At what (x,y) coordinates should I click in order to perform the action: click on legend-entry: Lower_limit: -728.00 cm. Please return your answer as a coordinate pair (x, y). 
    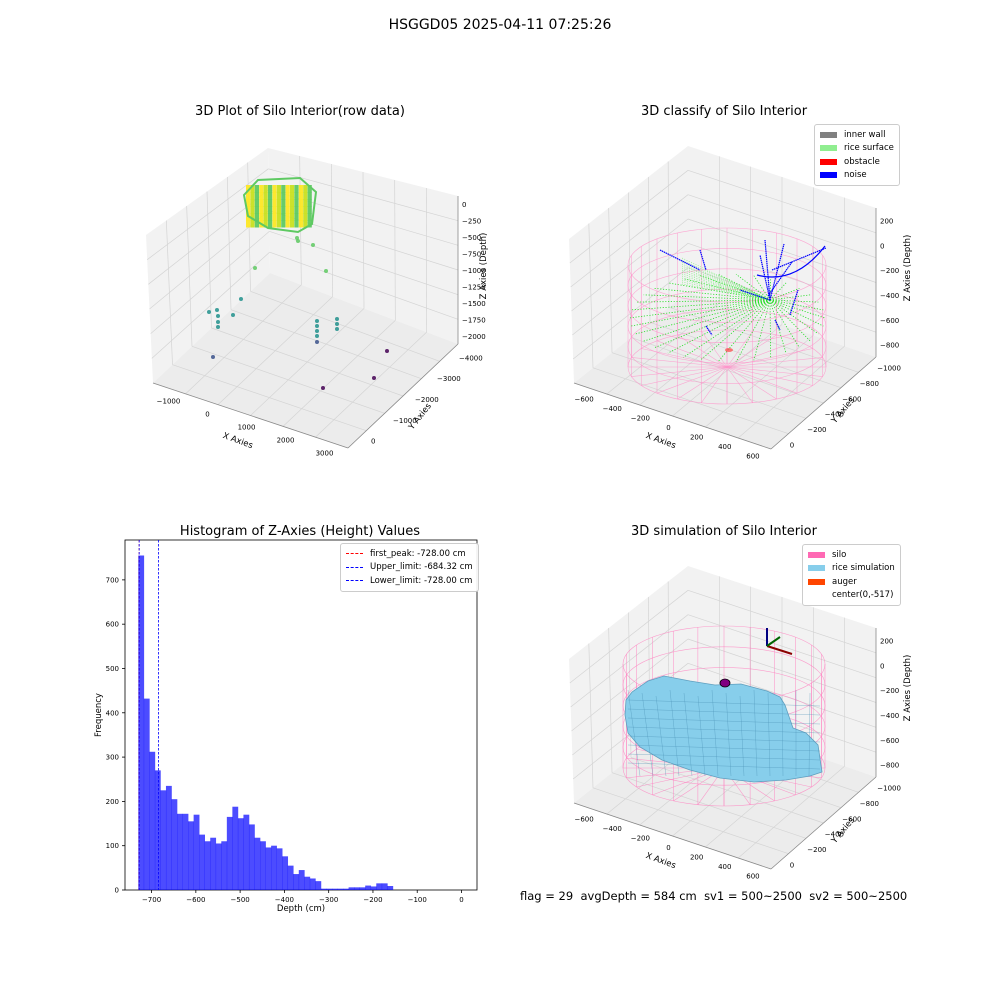
    Looking at the image, I should click on (409, 581).